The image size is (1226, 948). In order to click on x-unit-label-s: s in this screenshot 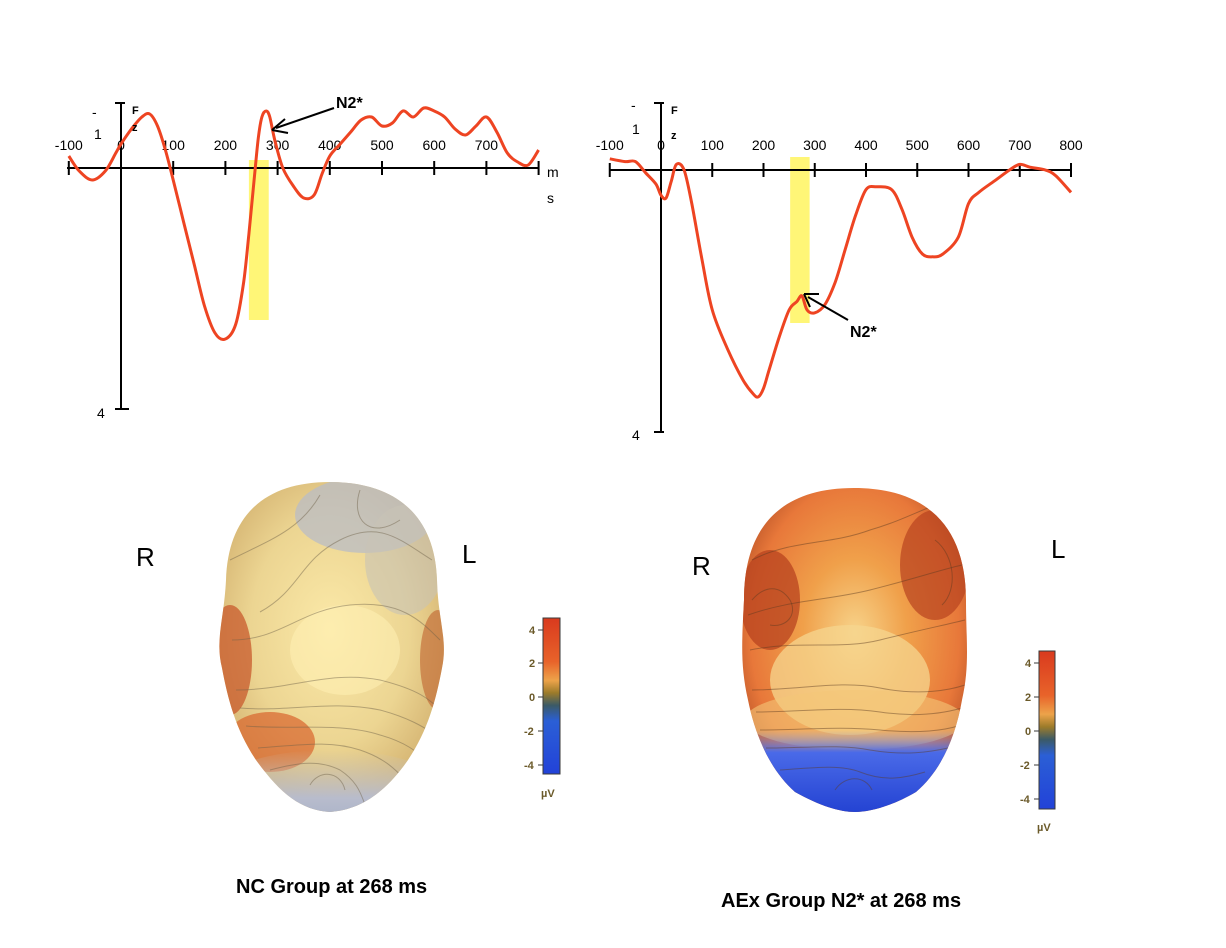, I will do `click(550, 198)`.